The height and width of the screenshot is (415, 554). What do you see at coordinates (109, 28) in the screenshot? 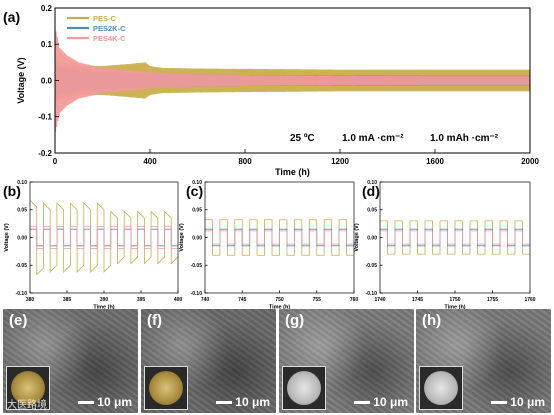
I see `legend-label: PES2K-C` at bounding box center [109, 28].